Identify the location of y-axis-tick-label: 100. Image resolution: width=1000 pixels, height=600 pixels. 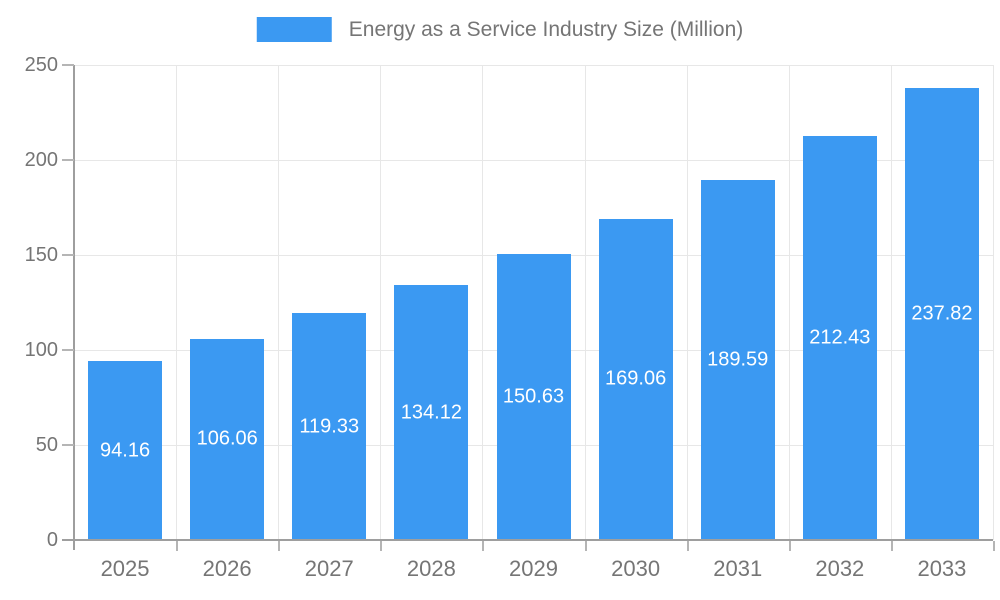
(41, 350).